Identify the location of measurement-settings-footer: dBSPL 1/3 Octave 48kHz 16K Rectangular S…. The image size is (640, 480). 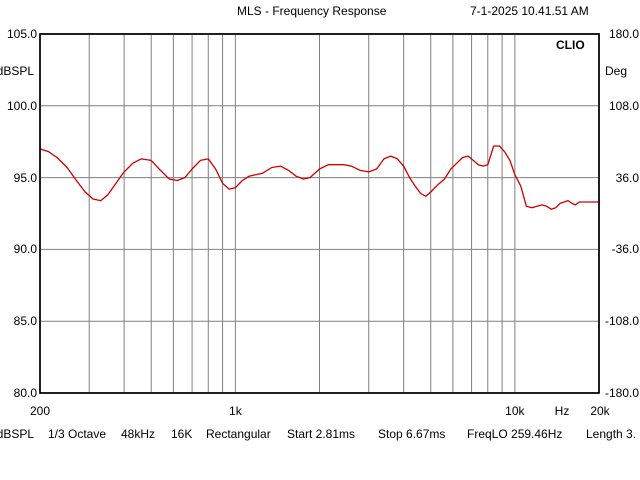
(320, 435).